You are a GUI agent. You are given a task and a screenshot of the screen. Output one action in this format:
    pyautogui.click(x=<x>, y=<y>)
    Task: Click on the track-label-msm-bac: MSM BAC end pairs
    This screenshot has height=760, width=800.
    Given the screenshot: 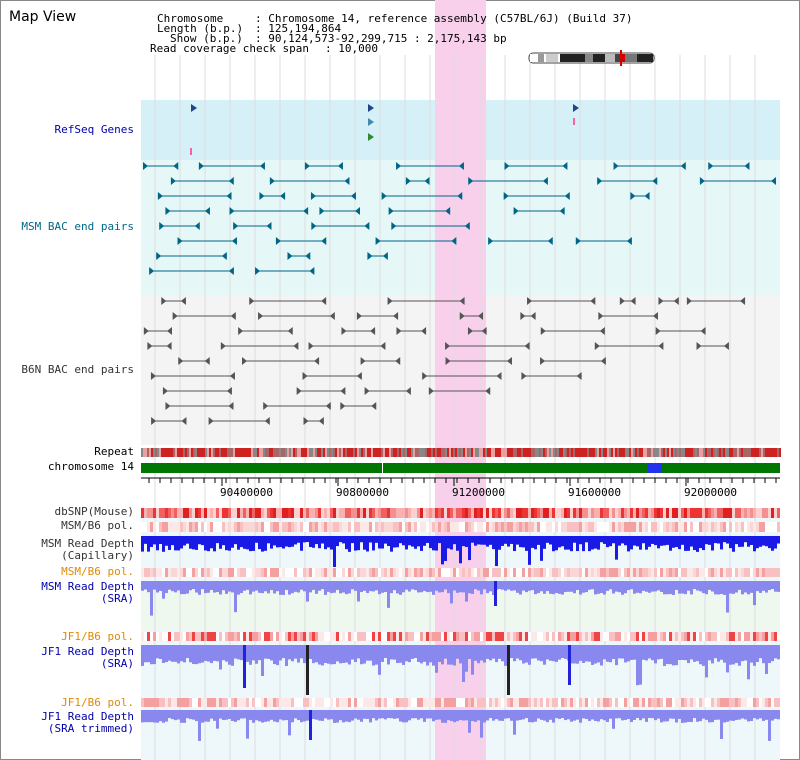 What is the action you would take?
    pyautogui.click(x=77, y=226)
    